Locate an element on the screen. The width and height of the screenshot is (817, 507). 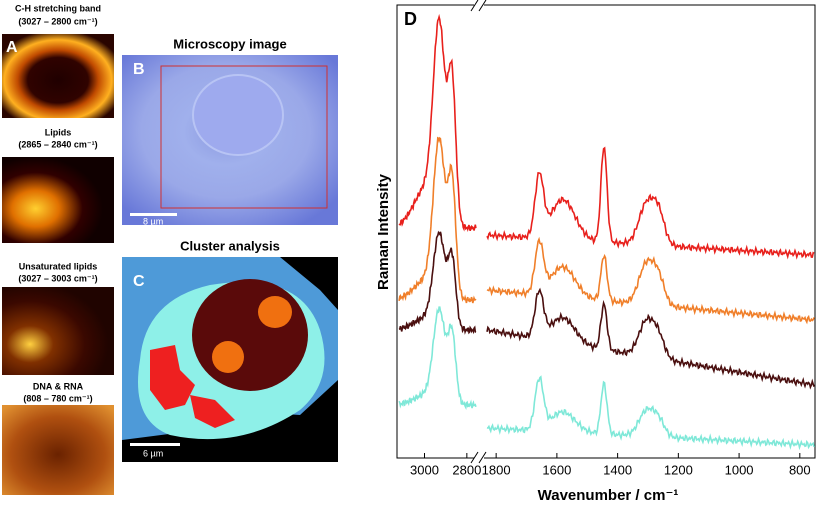
x-tick-label: 2800 is located at coordinates (466, 469).